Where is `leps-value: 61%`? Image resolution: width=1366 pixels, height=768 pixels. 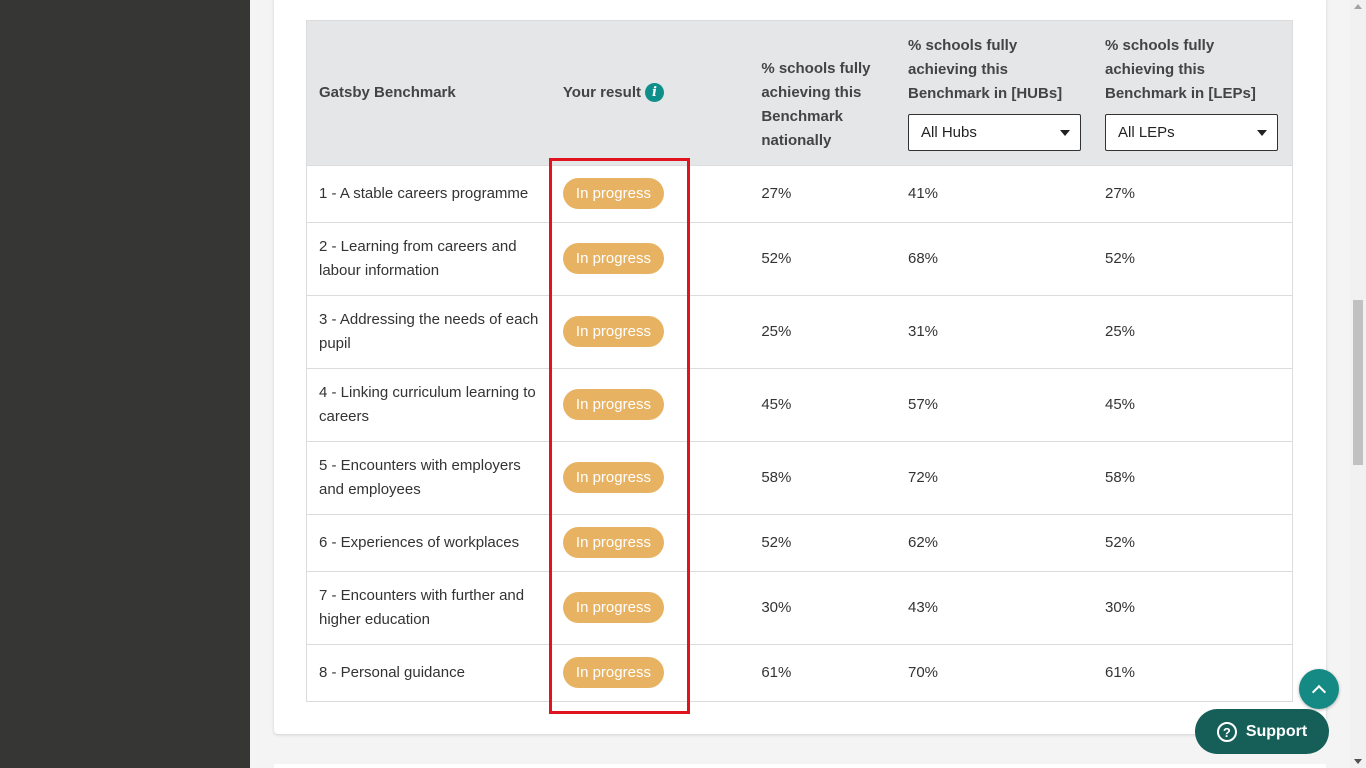
leps-value: 61% is located at coordinates (1192, 672).